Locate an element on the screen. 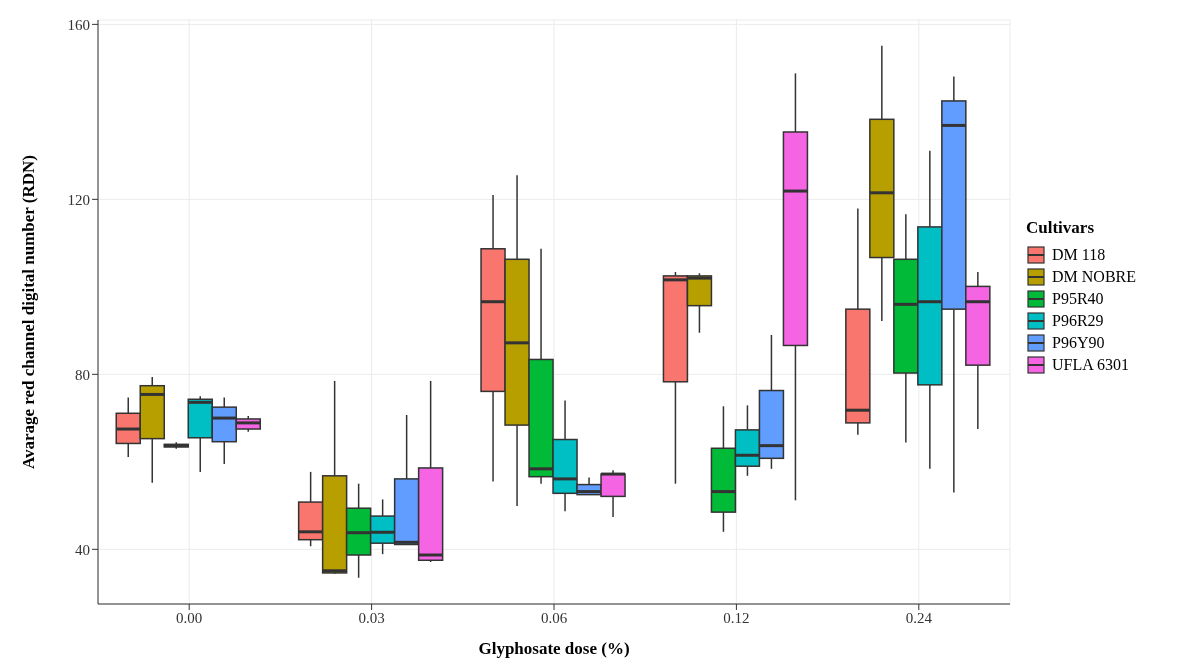  y-tick-label: 40 is located at coordinates (82, 549).